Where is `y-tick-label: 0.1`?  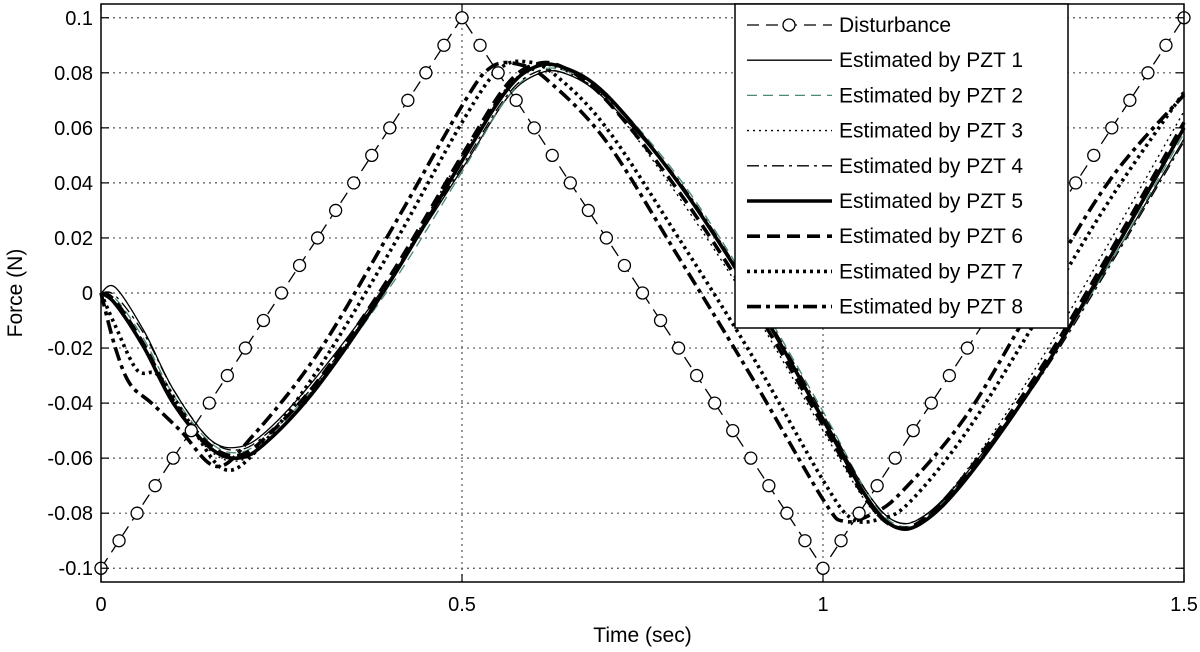
y-tick-label: 0.1 is located at coordinates (79, 19).